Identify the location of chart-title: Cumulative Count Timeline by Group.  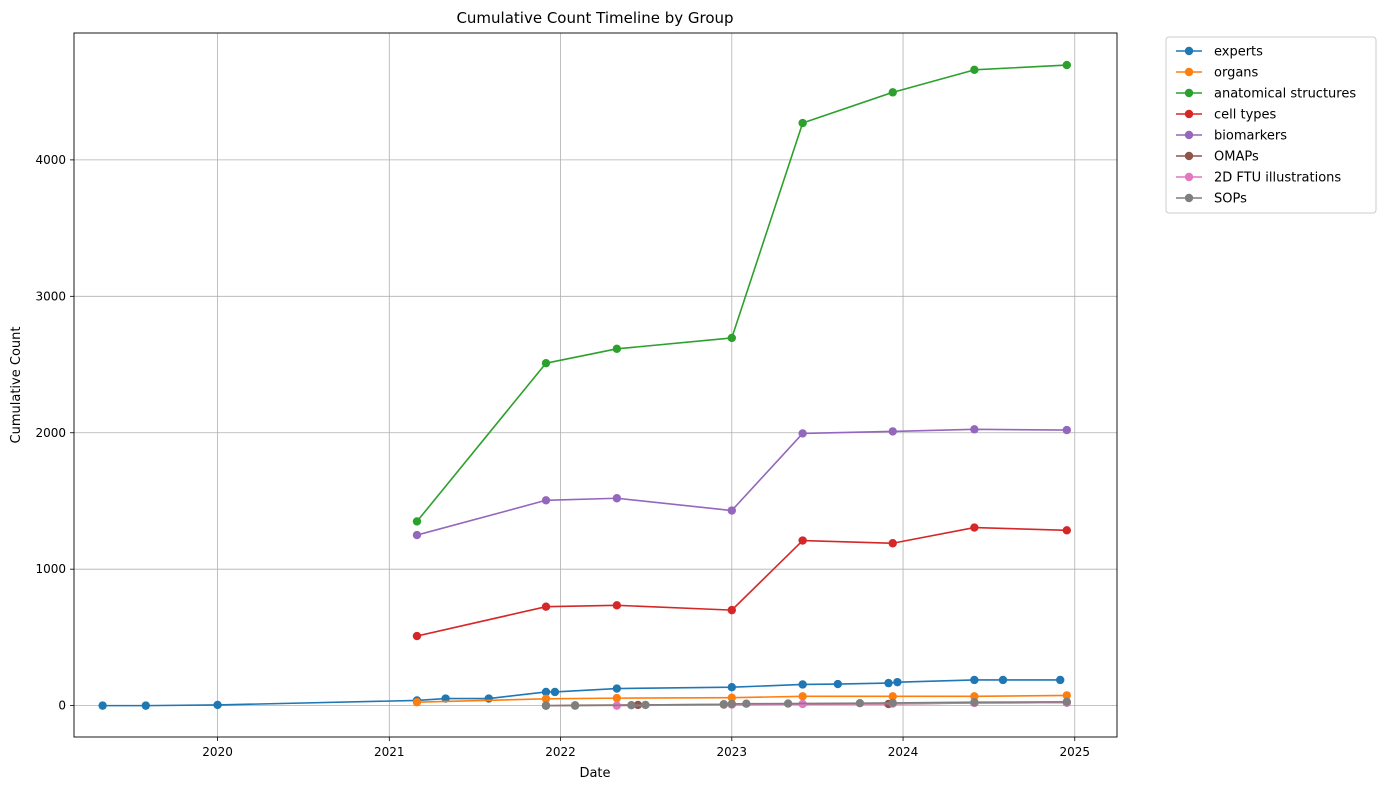
(594, 18).